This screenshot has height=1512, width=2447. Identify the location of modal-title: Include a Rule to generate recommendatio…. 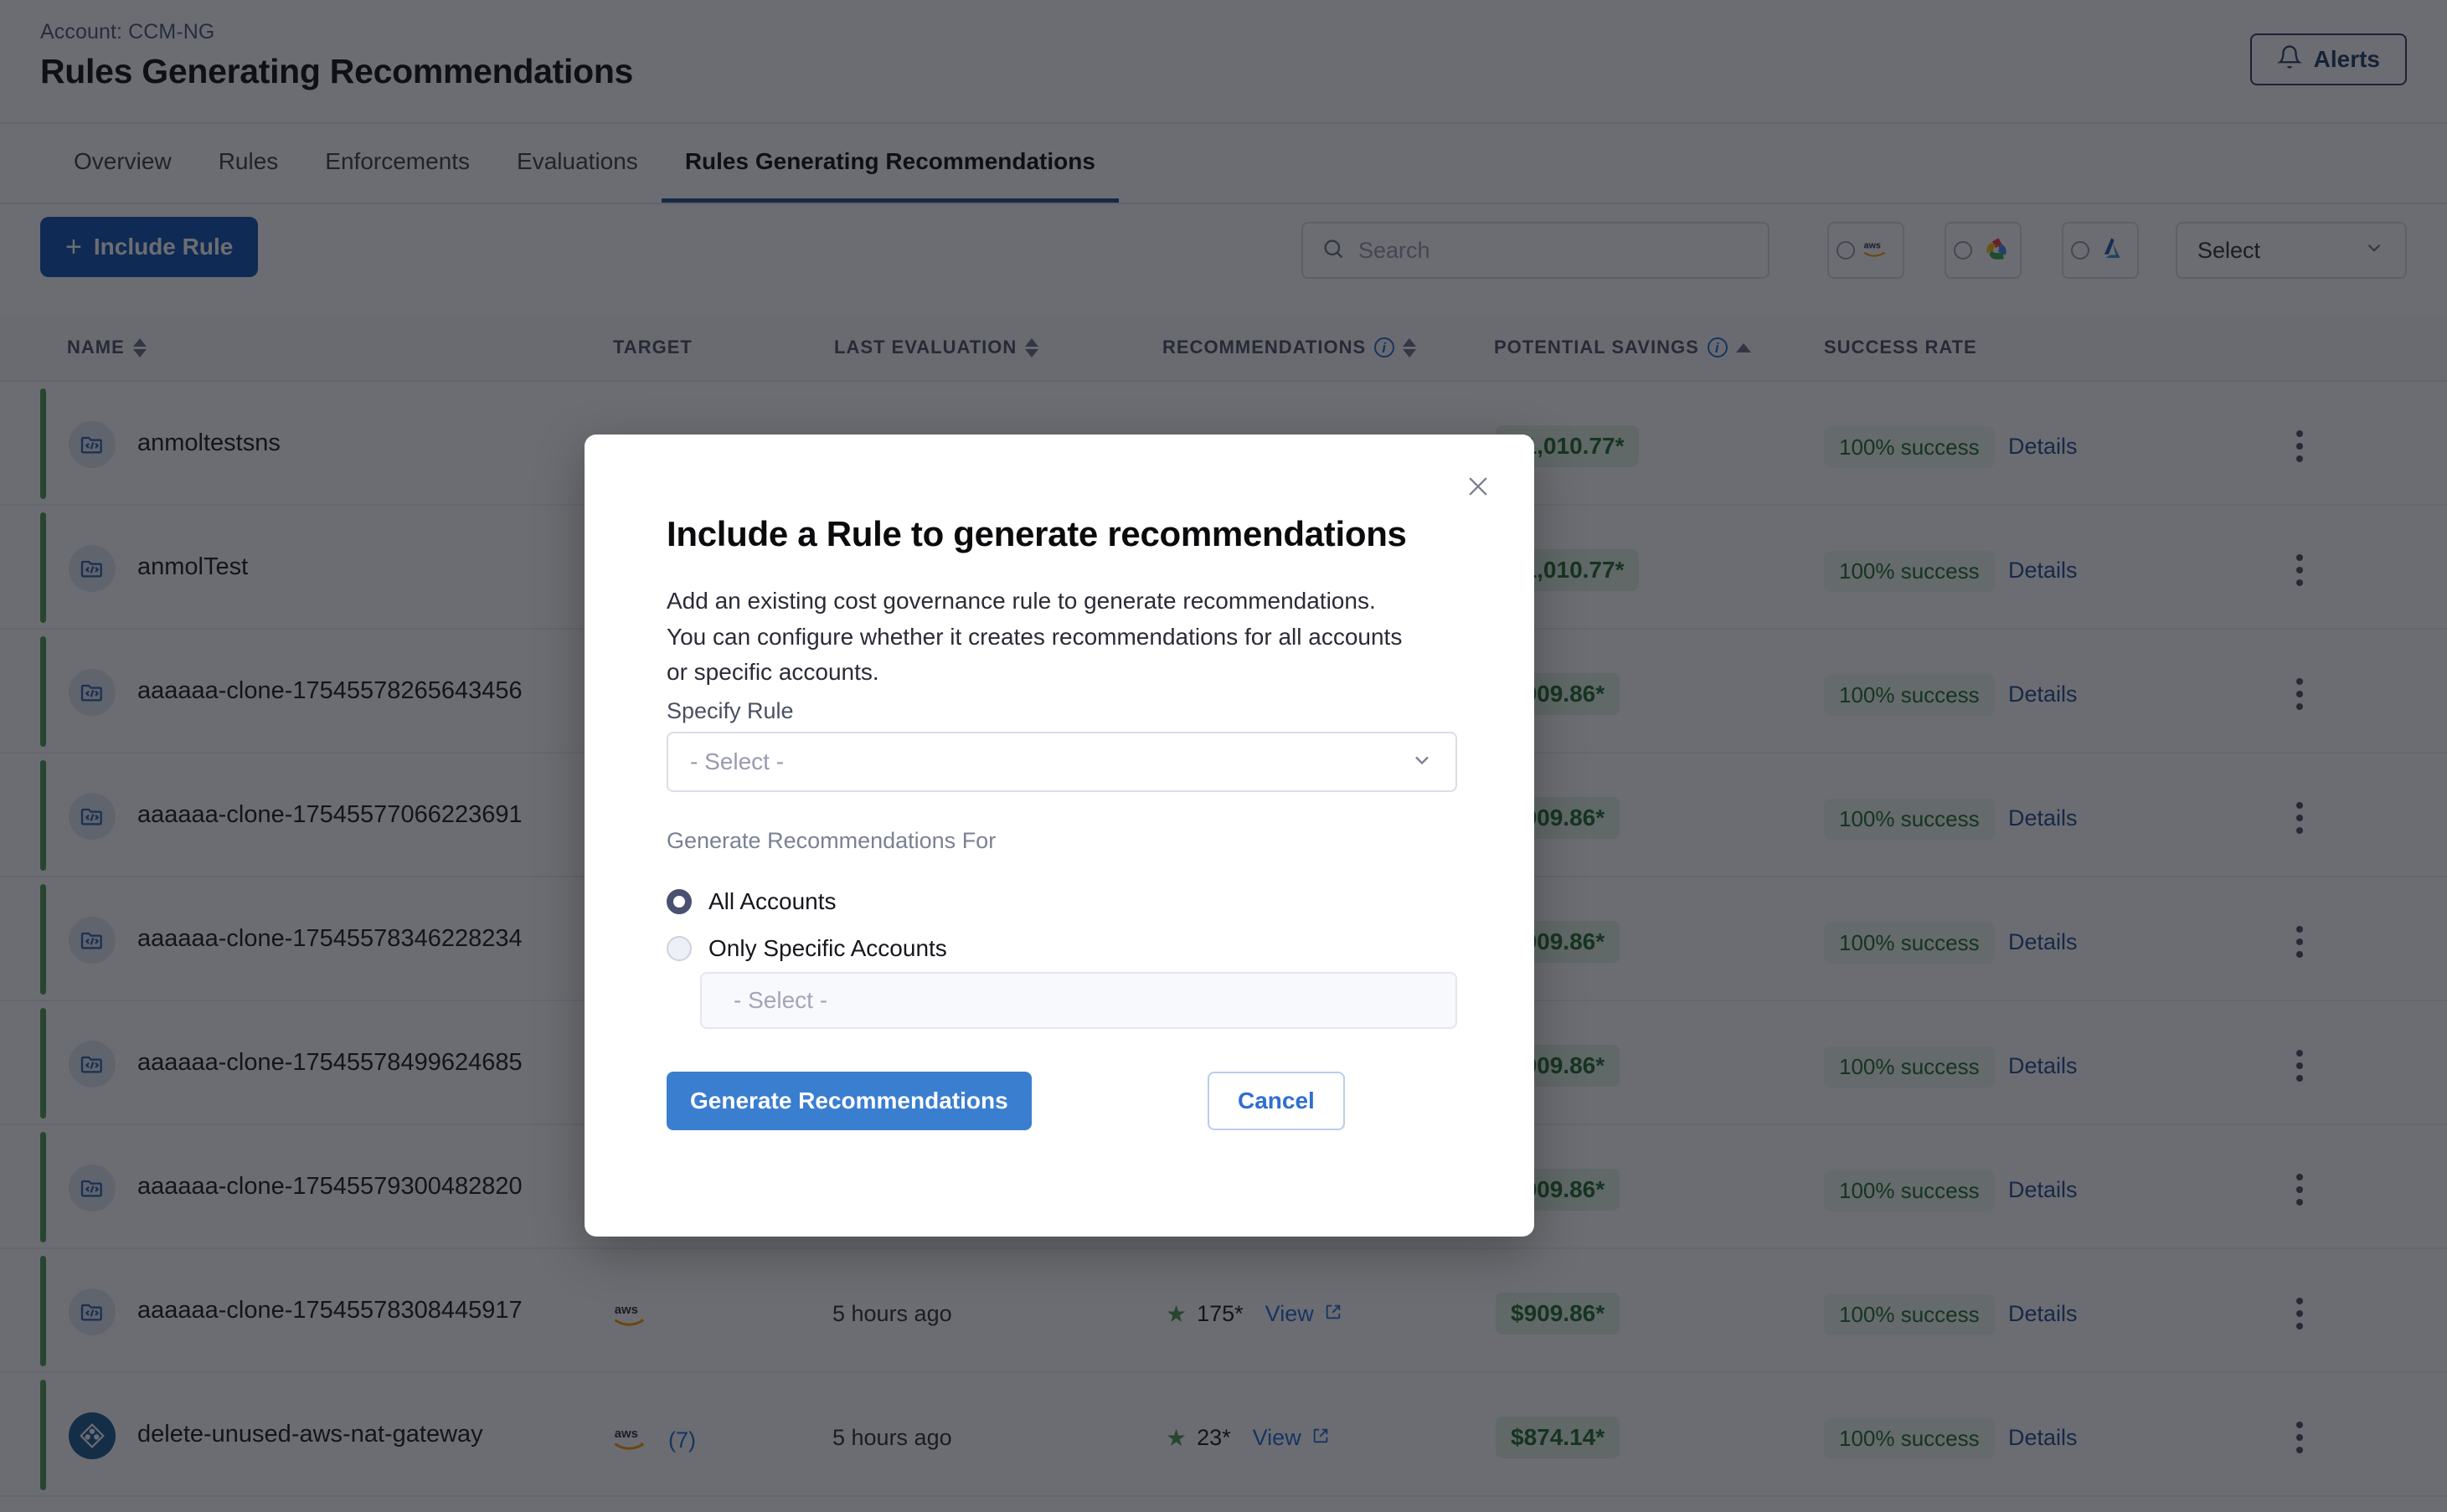
(1037, 533).